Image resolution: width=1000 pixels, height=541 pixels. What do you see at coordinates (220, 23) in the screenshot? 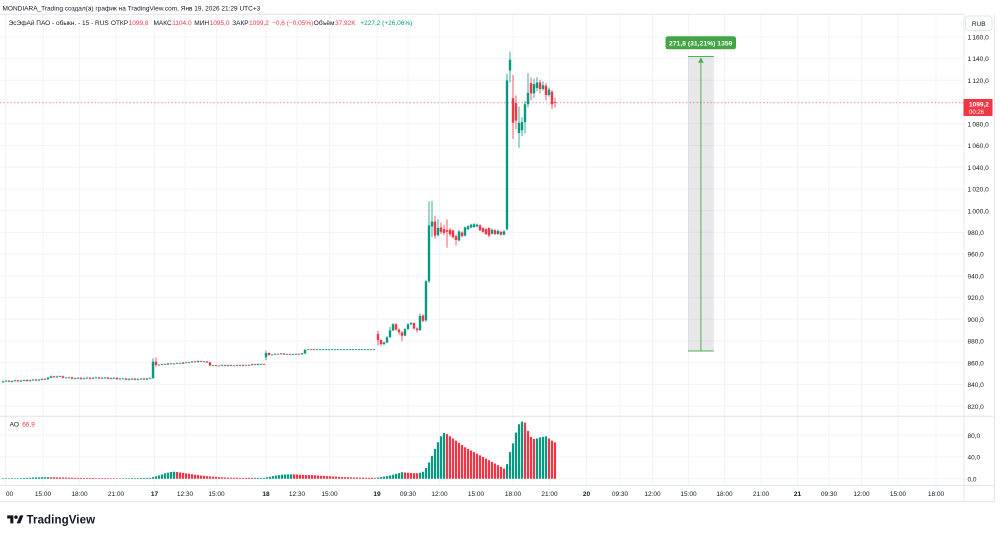
I see `svg-text: 1095,0` at bounding box center [220, 23].